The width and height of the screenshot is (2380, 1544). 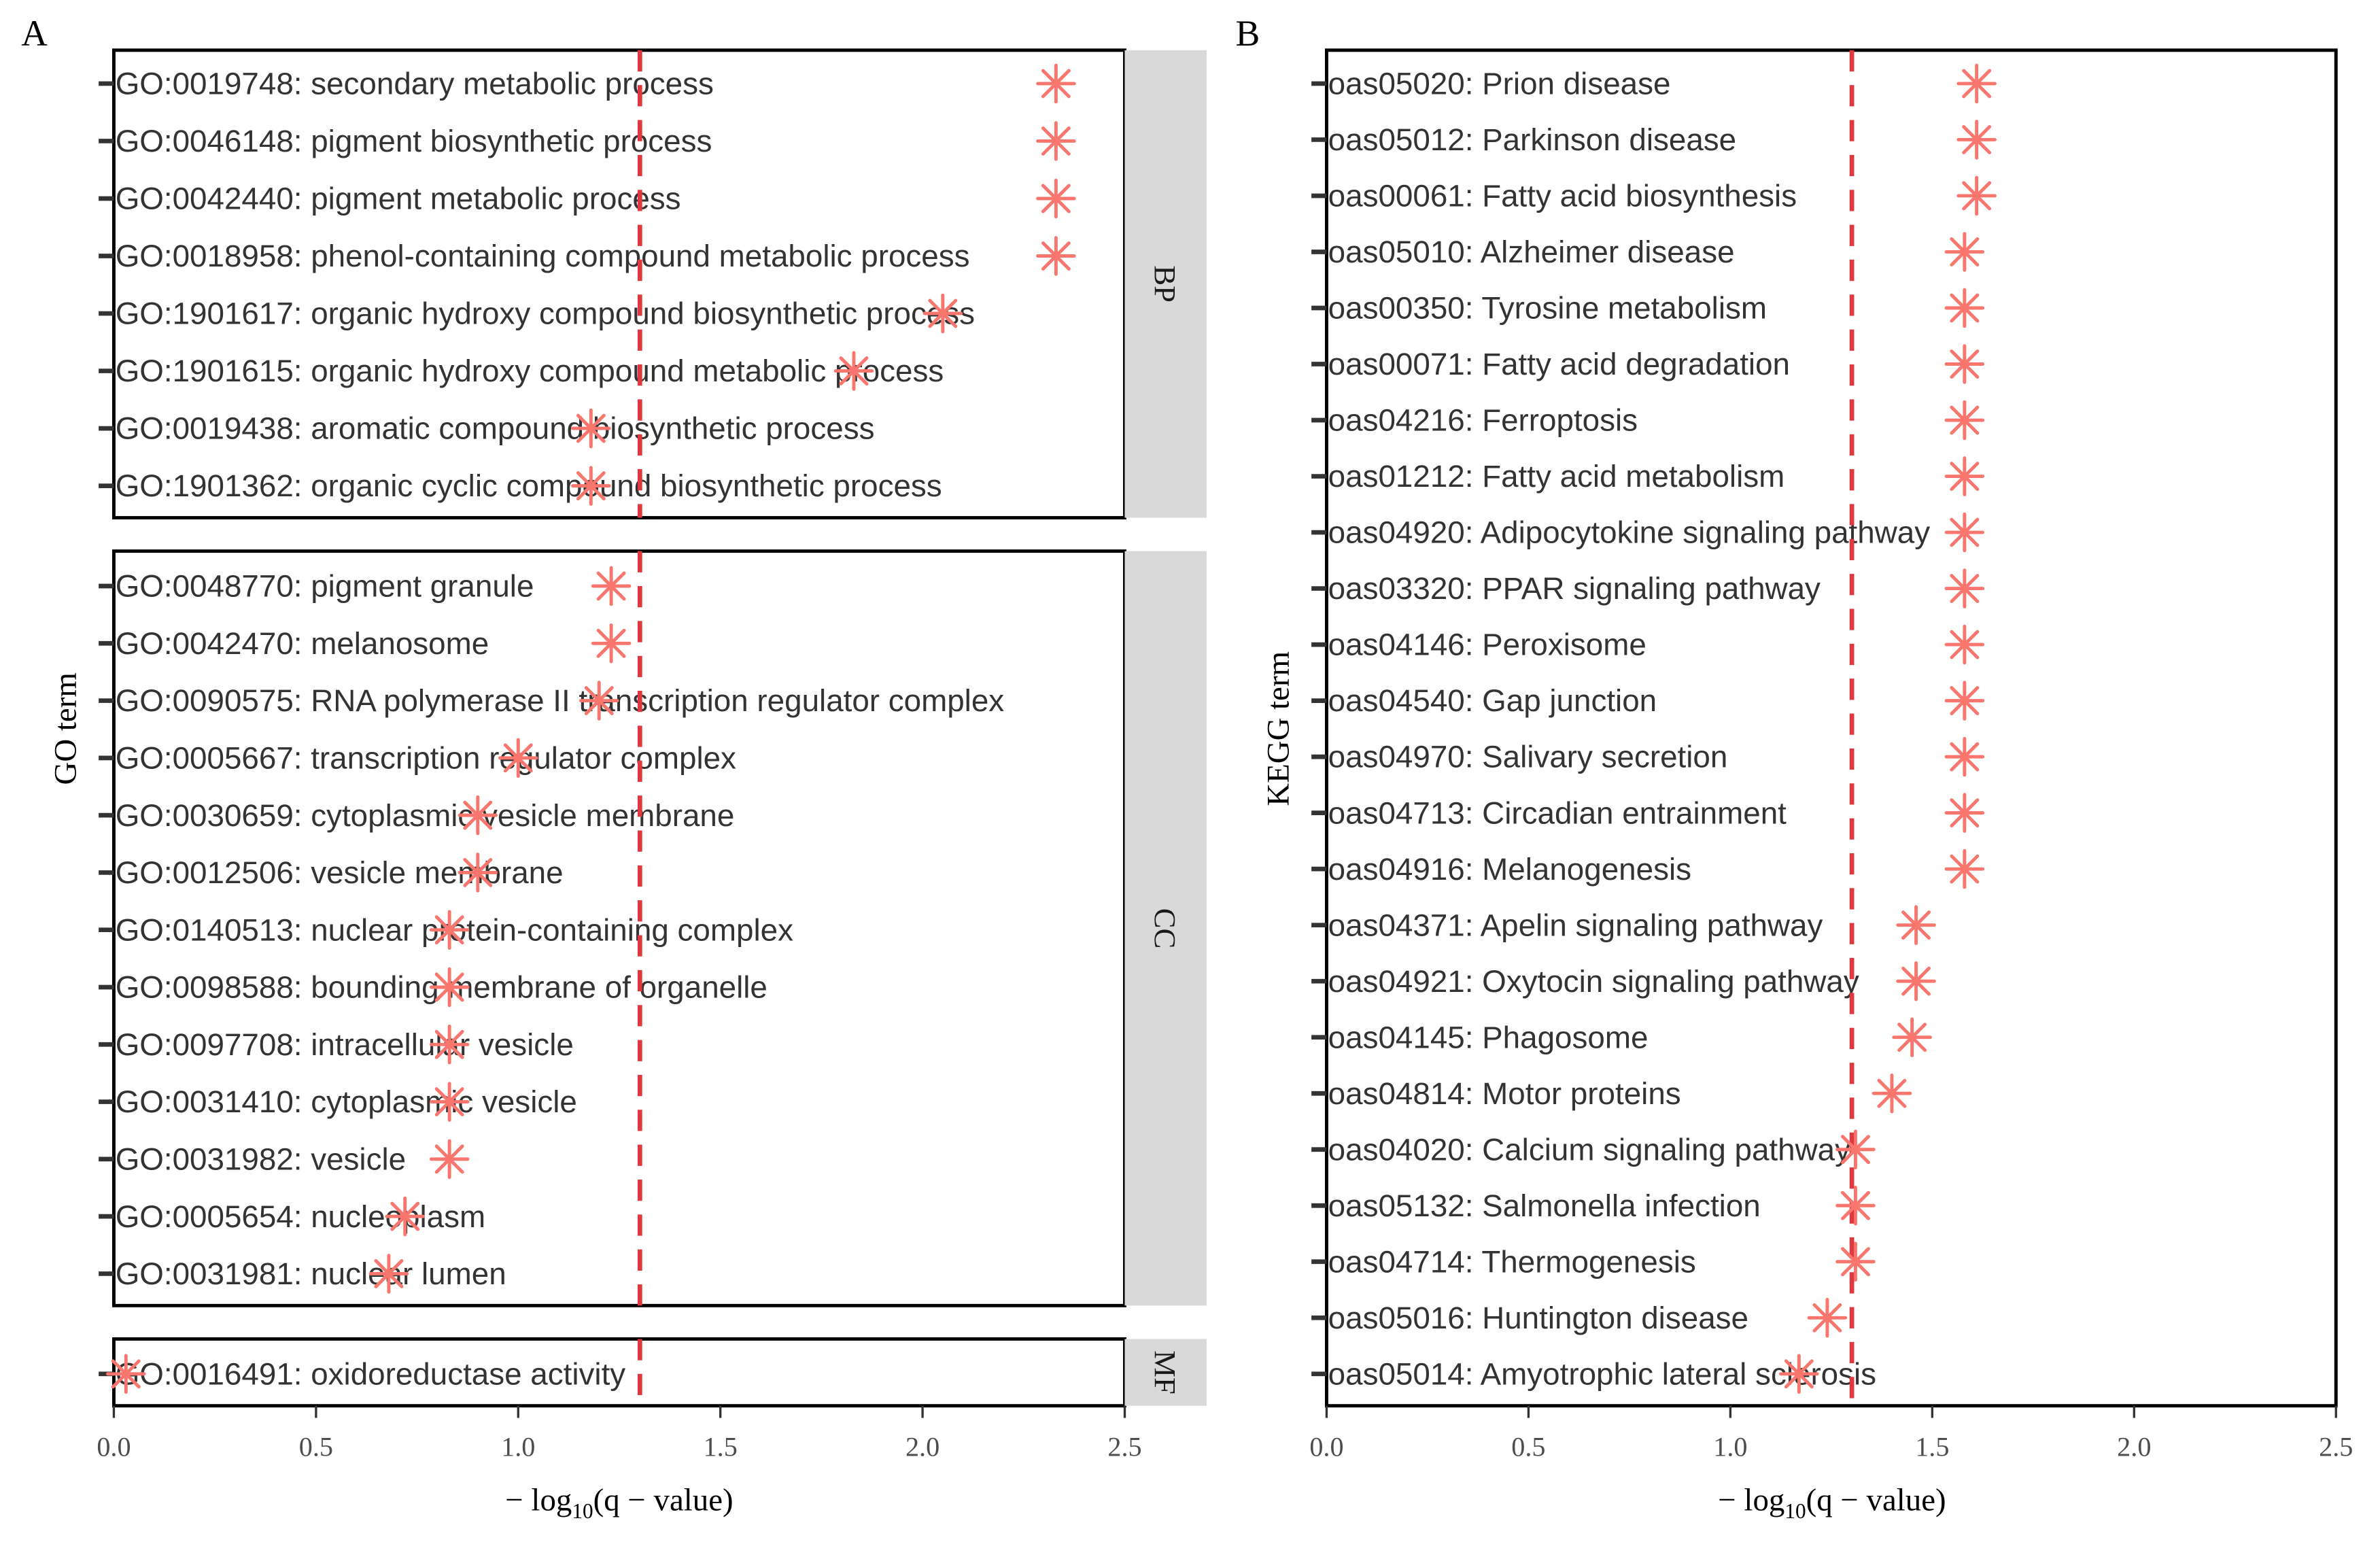 What do you see at coordinates (1247, 33) in the screenshot?
I see `panel-label-b: B` at bounding box center [1247, 33].